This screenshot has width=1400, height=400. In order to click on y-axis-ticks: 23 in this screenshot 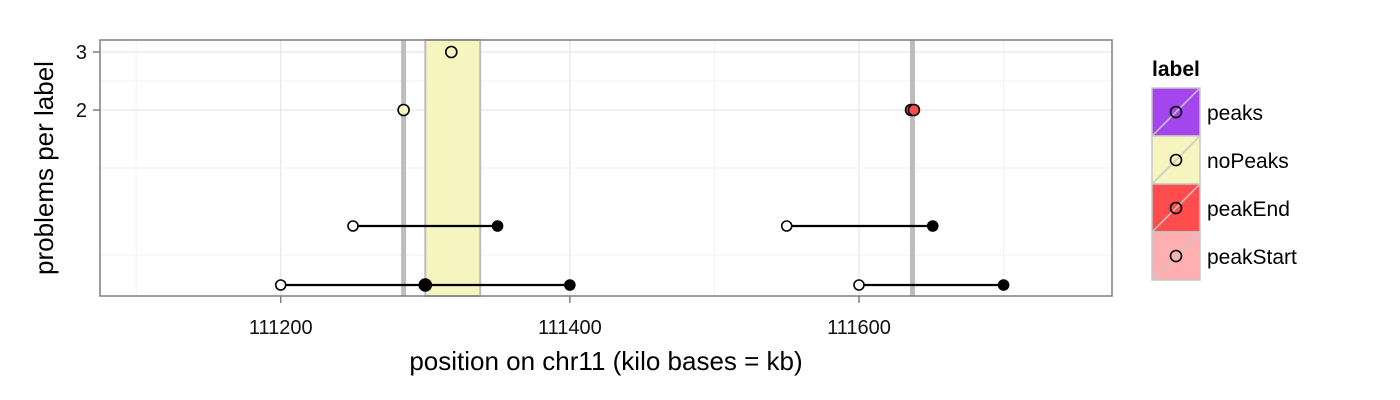, I will do `click(88, 82)`.